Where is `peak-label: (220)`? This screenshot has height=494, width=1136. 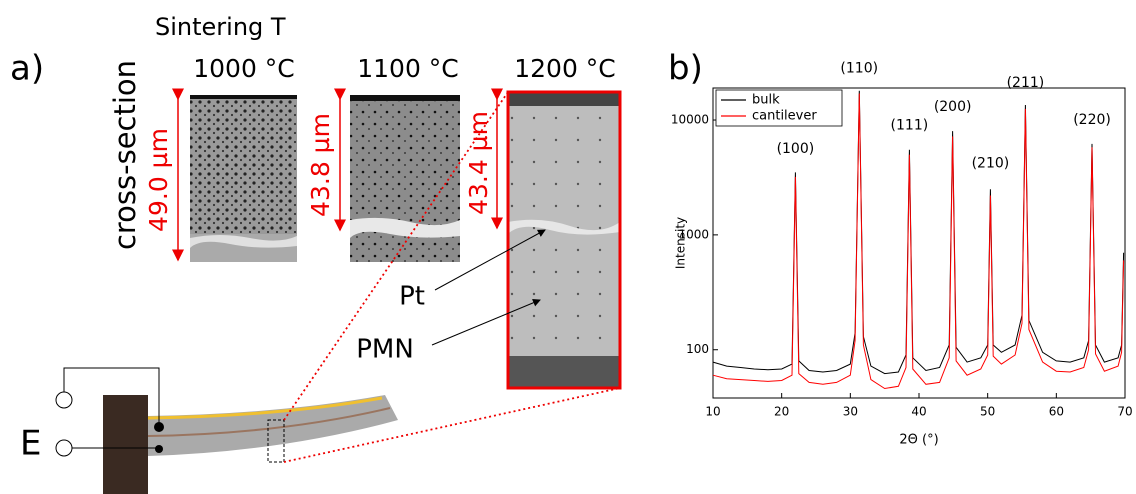 peak-label: (220) is located at coordinates (1092, 120).